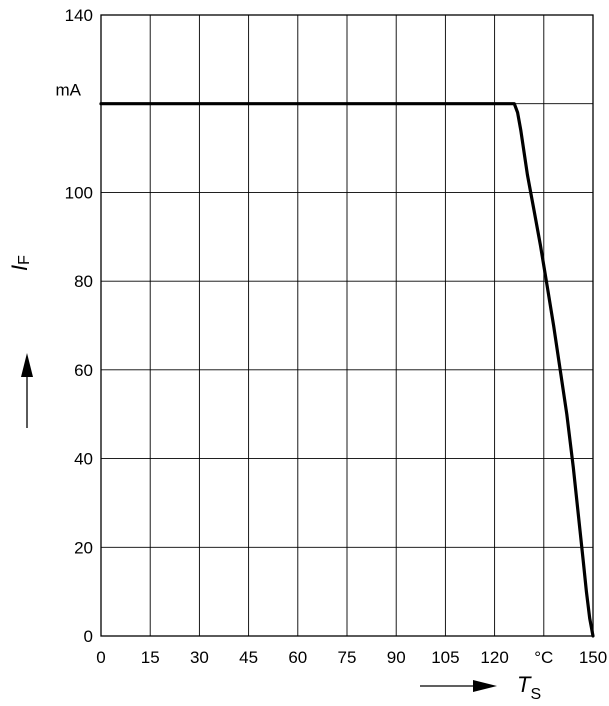 This screenshot has height=706, width=609. Describe the element at coordinates (83, 370) in the screenshot. I see `y-tick-label: 60` at that location.